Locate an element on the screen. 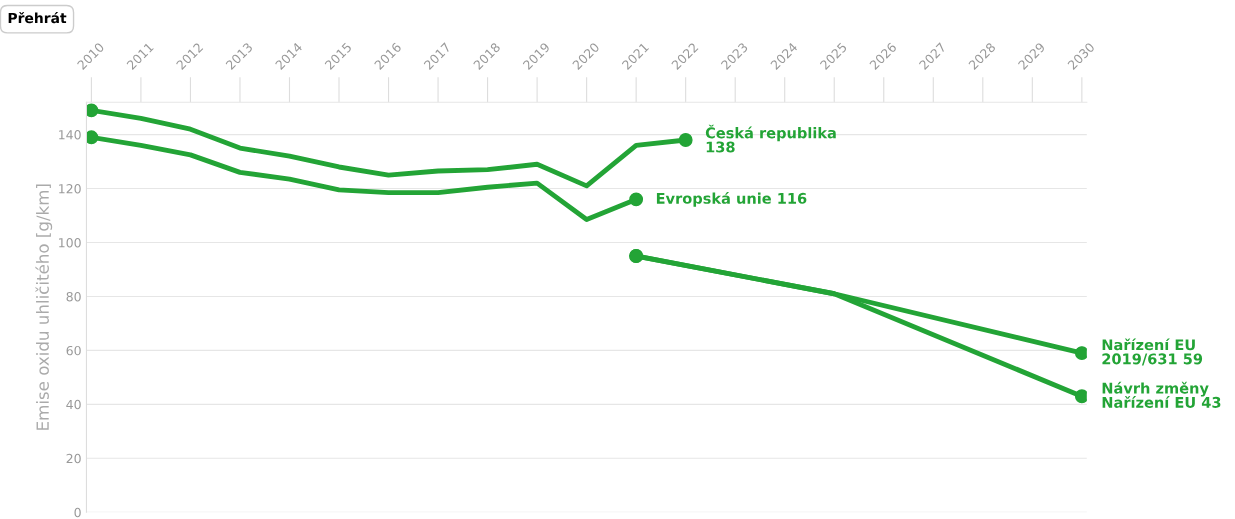 The height and width of the screenshot is (519, 1235). y-tick-label: 140 is located at coordinates (70, 135).